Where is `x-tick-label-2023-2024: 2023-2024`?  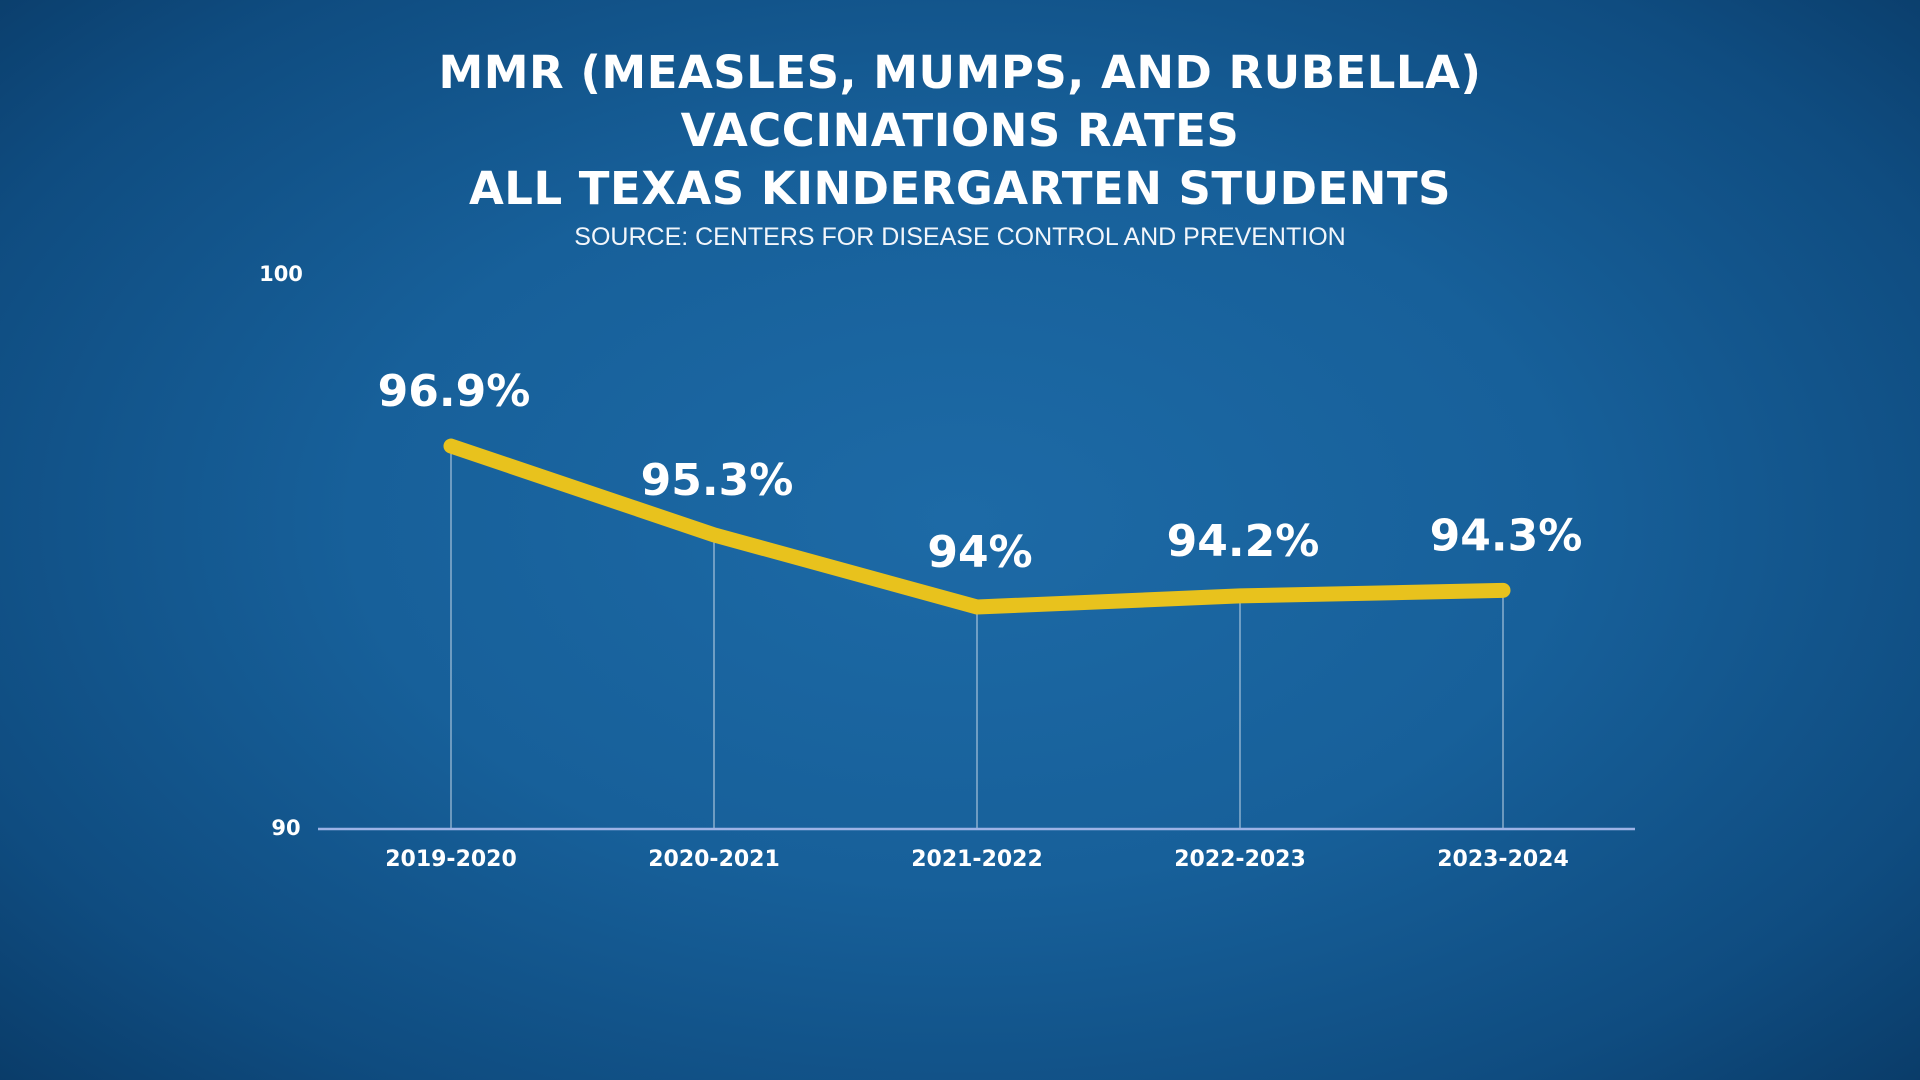
x-tick-label-2023-2024: 2023-2024 is located at coordinates (1503, 859).